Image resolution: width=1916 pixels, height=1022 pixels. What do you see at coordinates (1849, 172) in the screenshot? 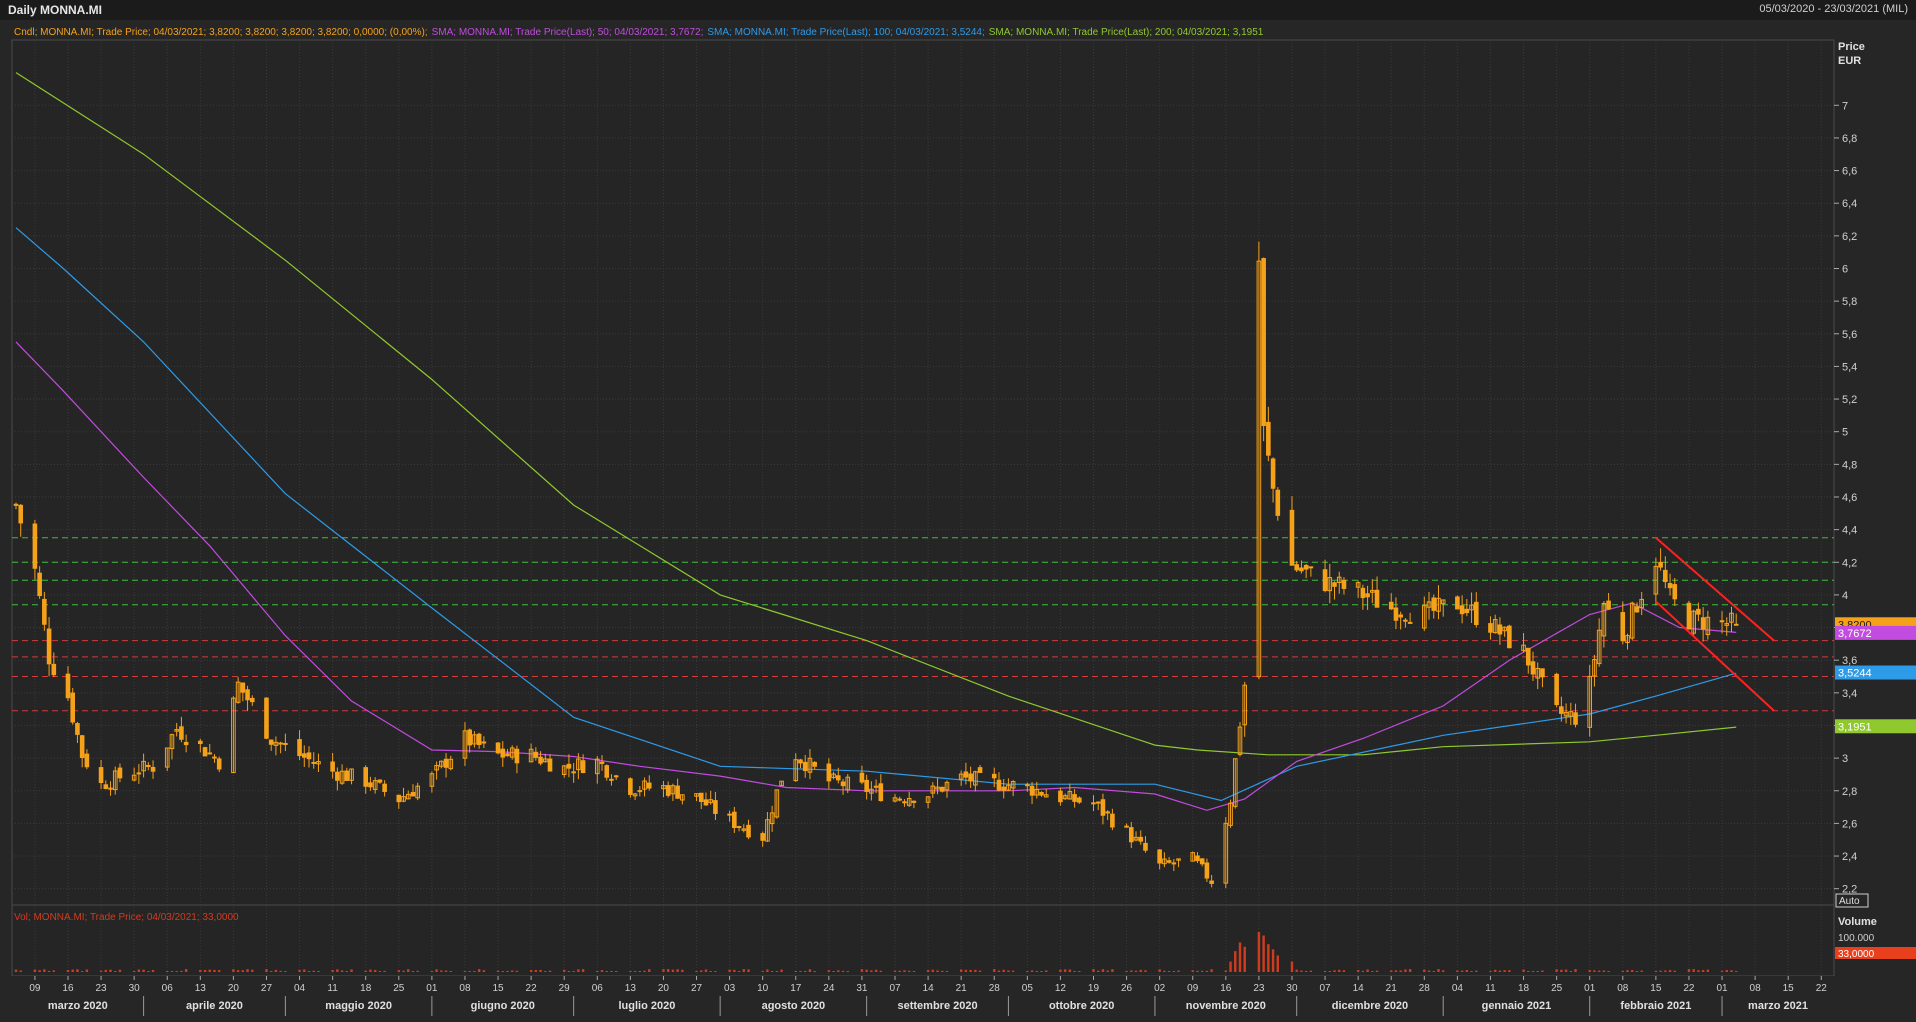
I see `price-tick-label: 6,6` at bounding box center [1849, 172].